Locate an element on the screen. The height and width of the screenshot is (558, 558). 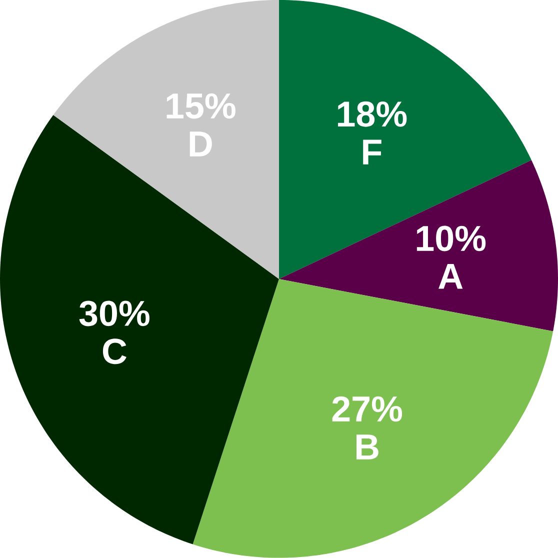
slice-label: A is located at coordinates (450, 276).